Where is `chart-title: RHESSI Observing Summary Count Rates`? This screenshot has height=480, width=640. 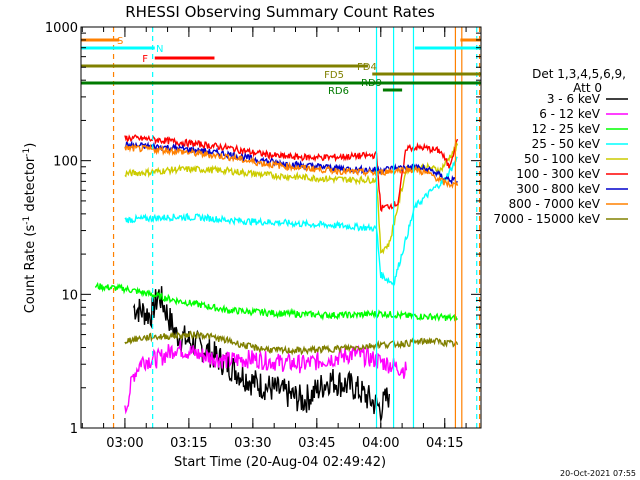
chart-title: RHESSI Observing Summary Count Rates is located at coordinates (280, 12).